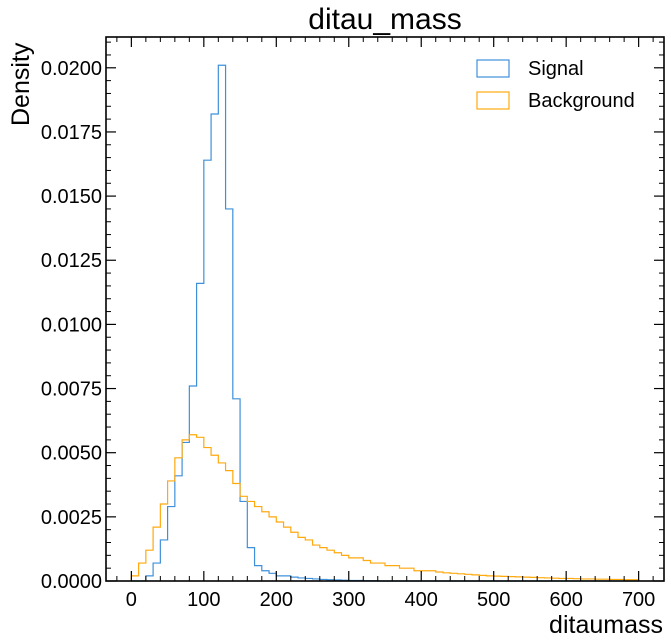 The width and height of the screenshot is (671, 644). Describe the element at coordinates (493, 68) in the screenshot. I see `legend-swatch-signal` at that location.